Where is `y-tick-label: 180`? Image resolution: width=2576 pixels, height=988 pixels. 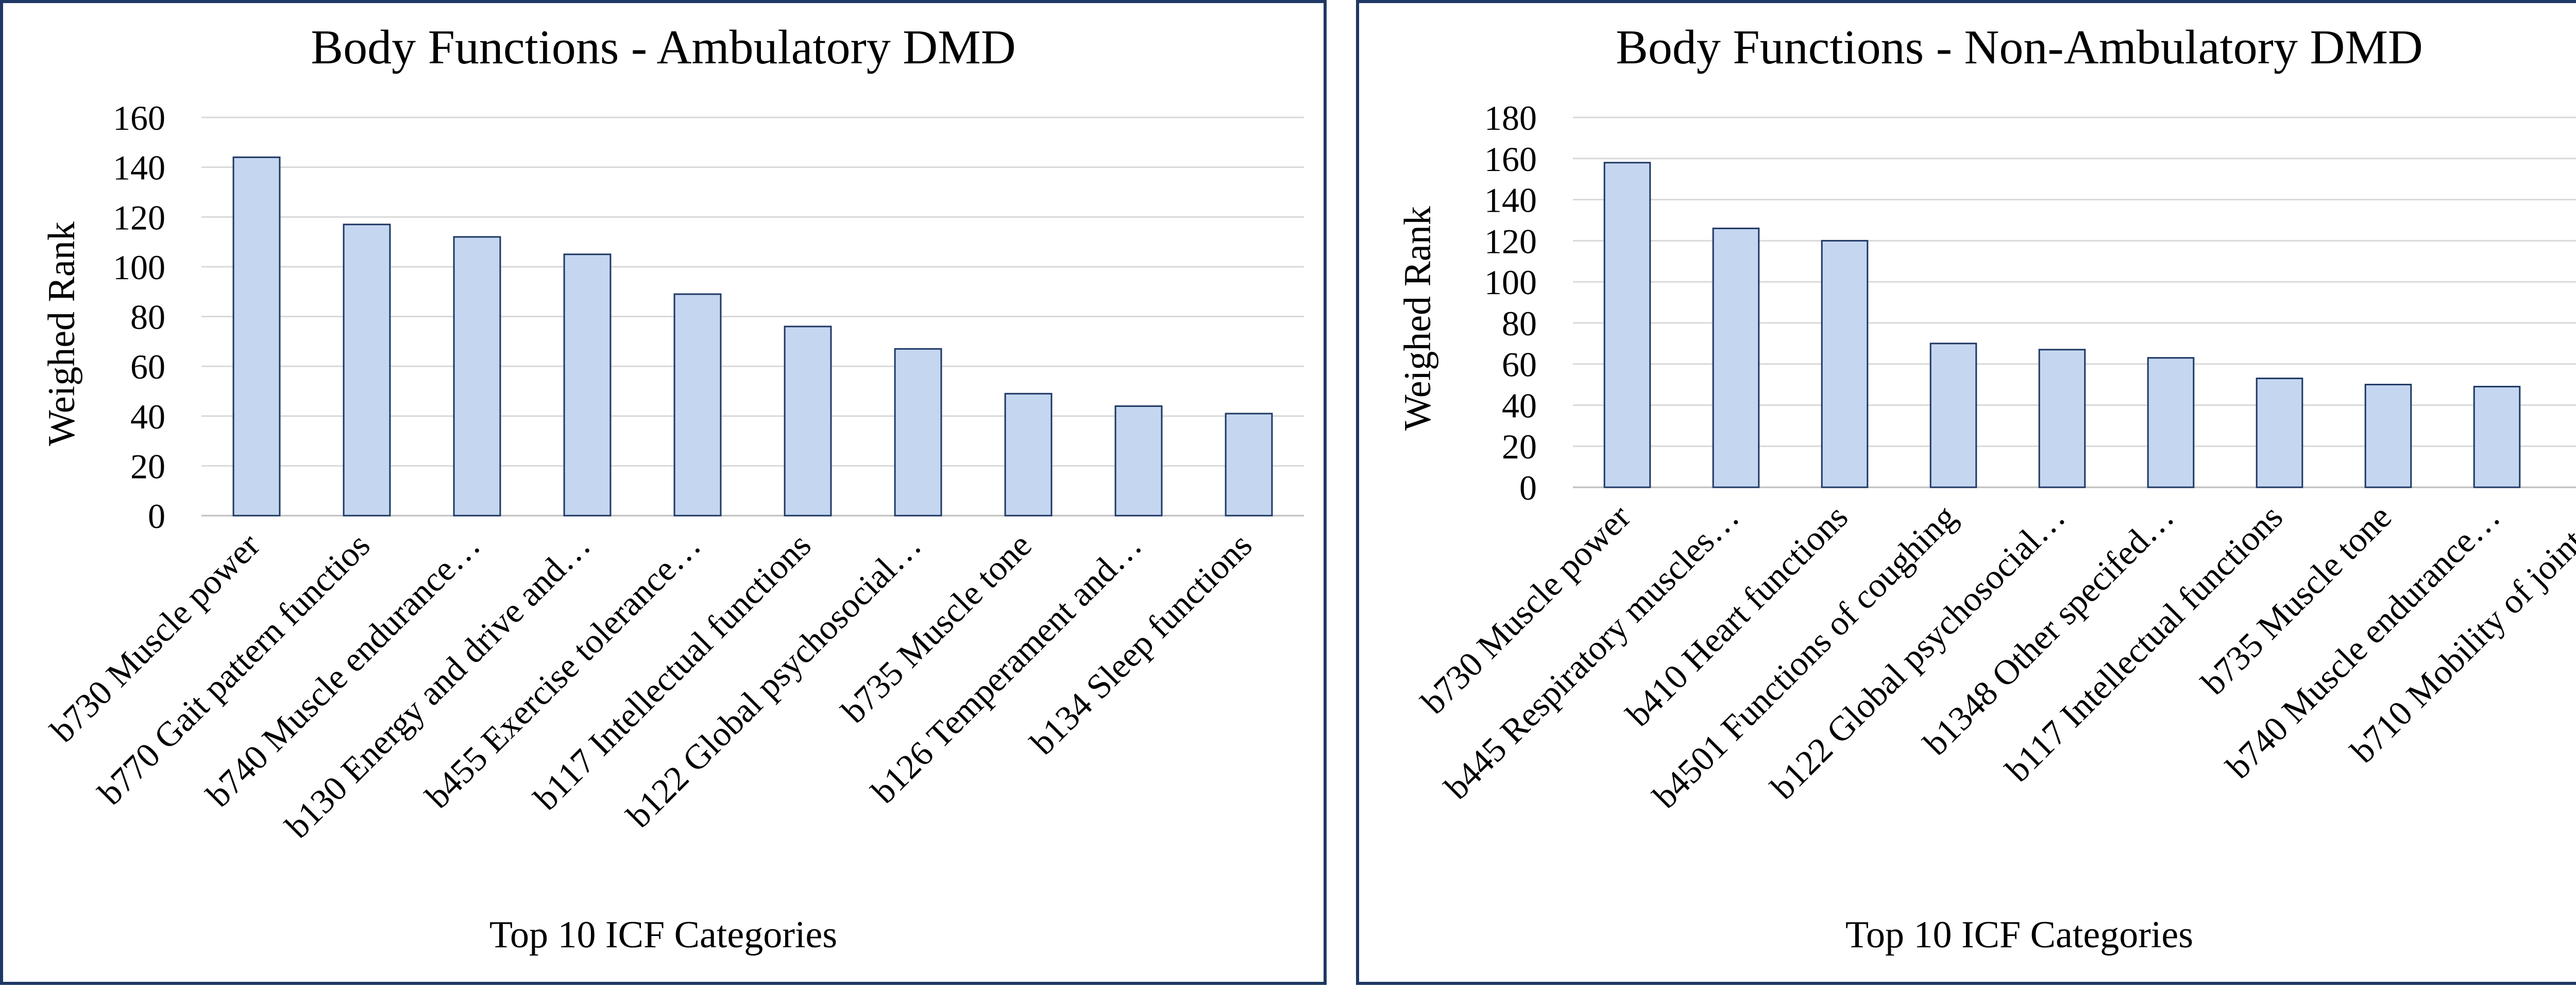 y-tick-label: 180 is located at coordinates (1510, 118).